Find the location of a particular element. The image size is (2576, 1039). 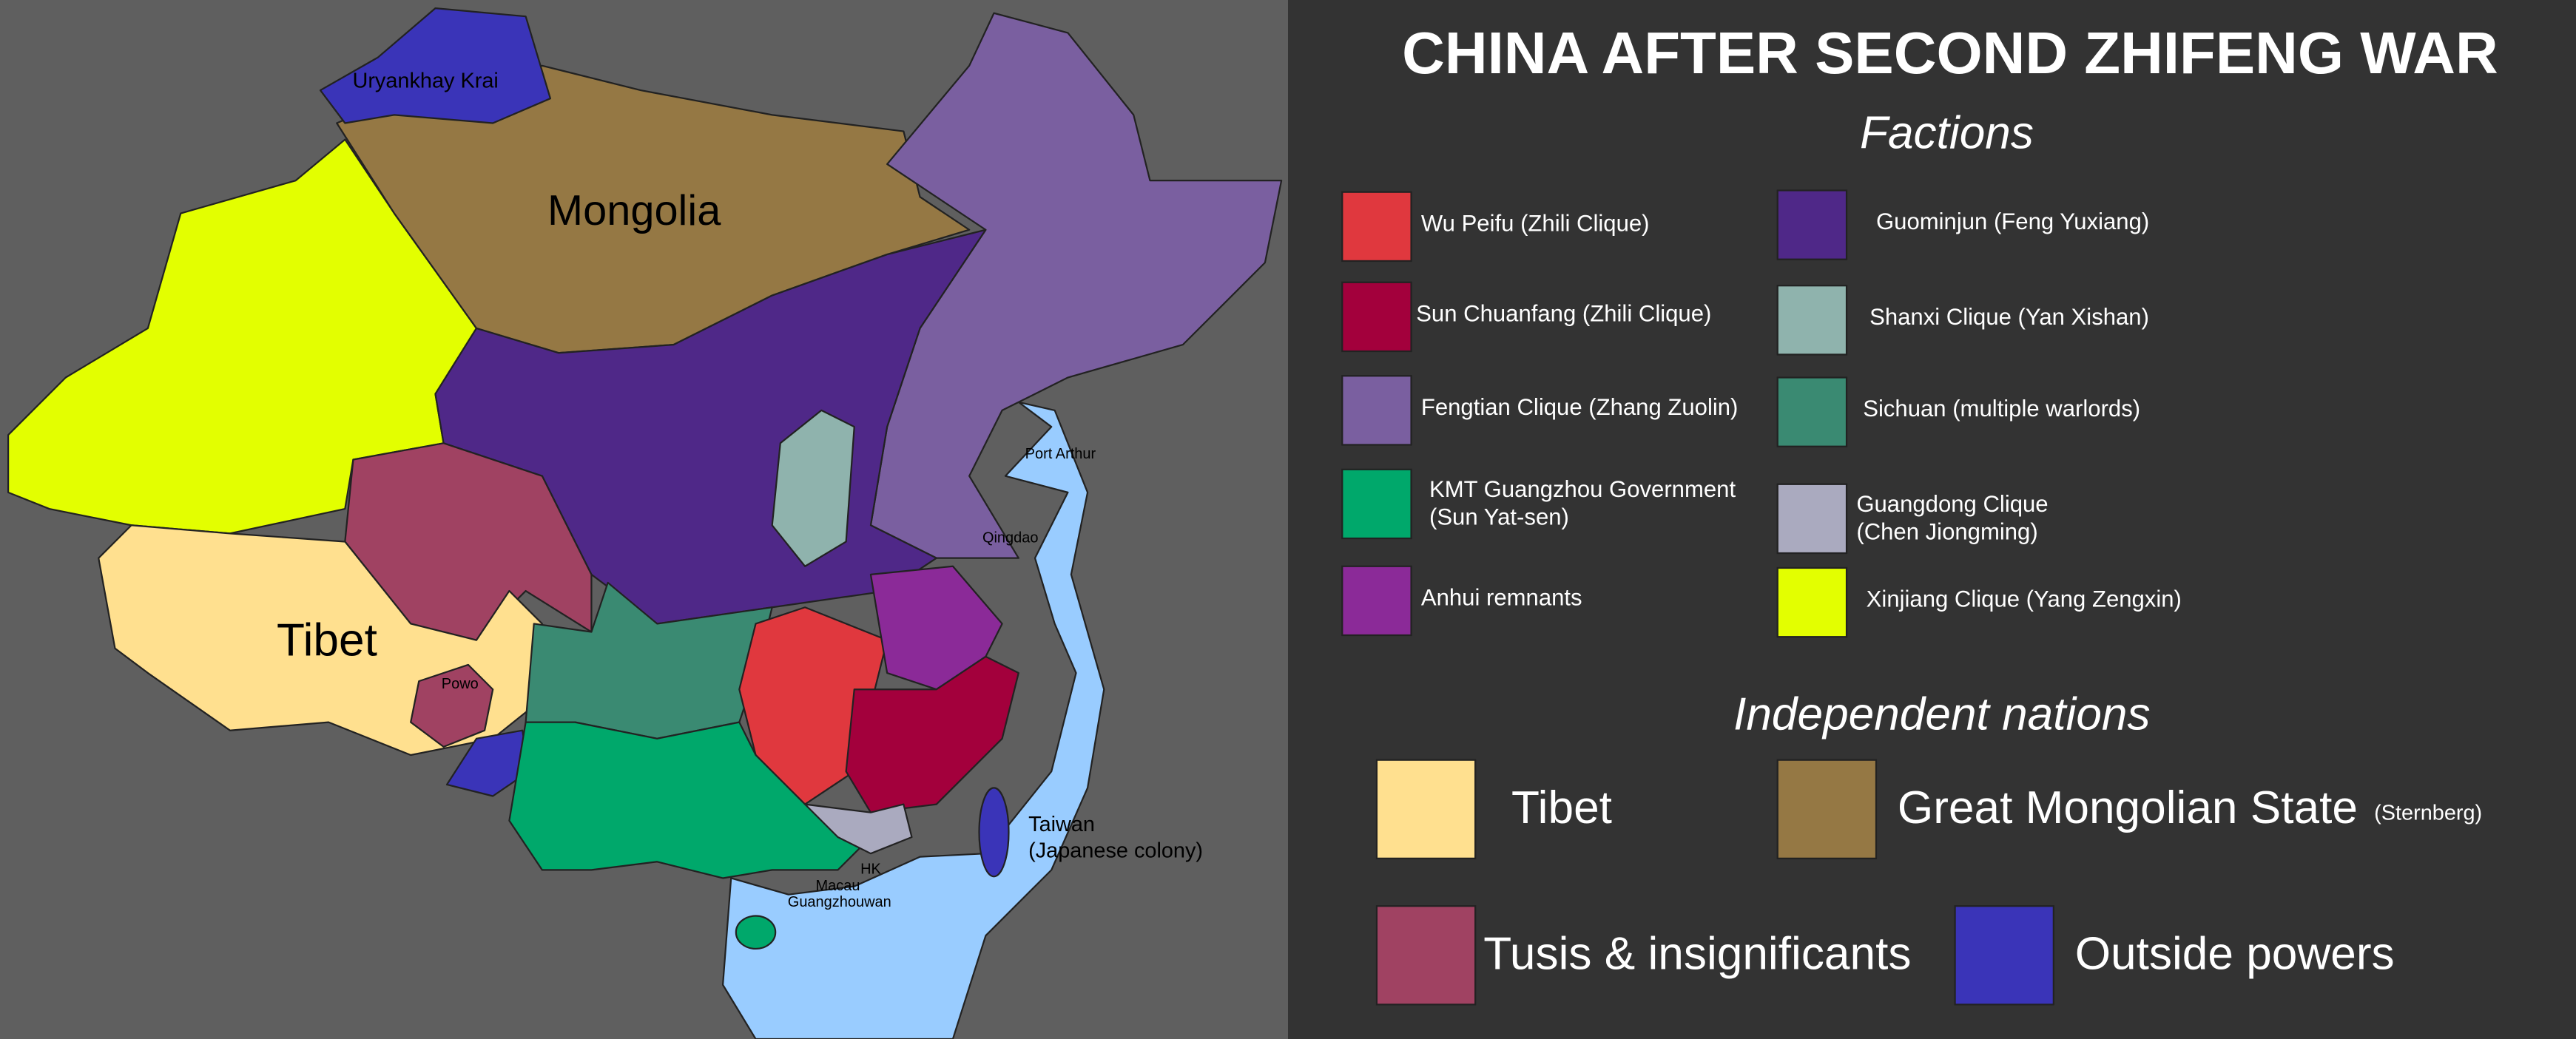

legend-label: Sichuan (multiple warlords) is located at coordinates (2001, 409).